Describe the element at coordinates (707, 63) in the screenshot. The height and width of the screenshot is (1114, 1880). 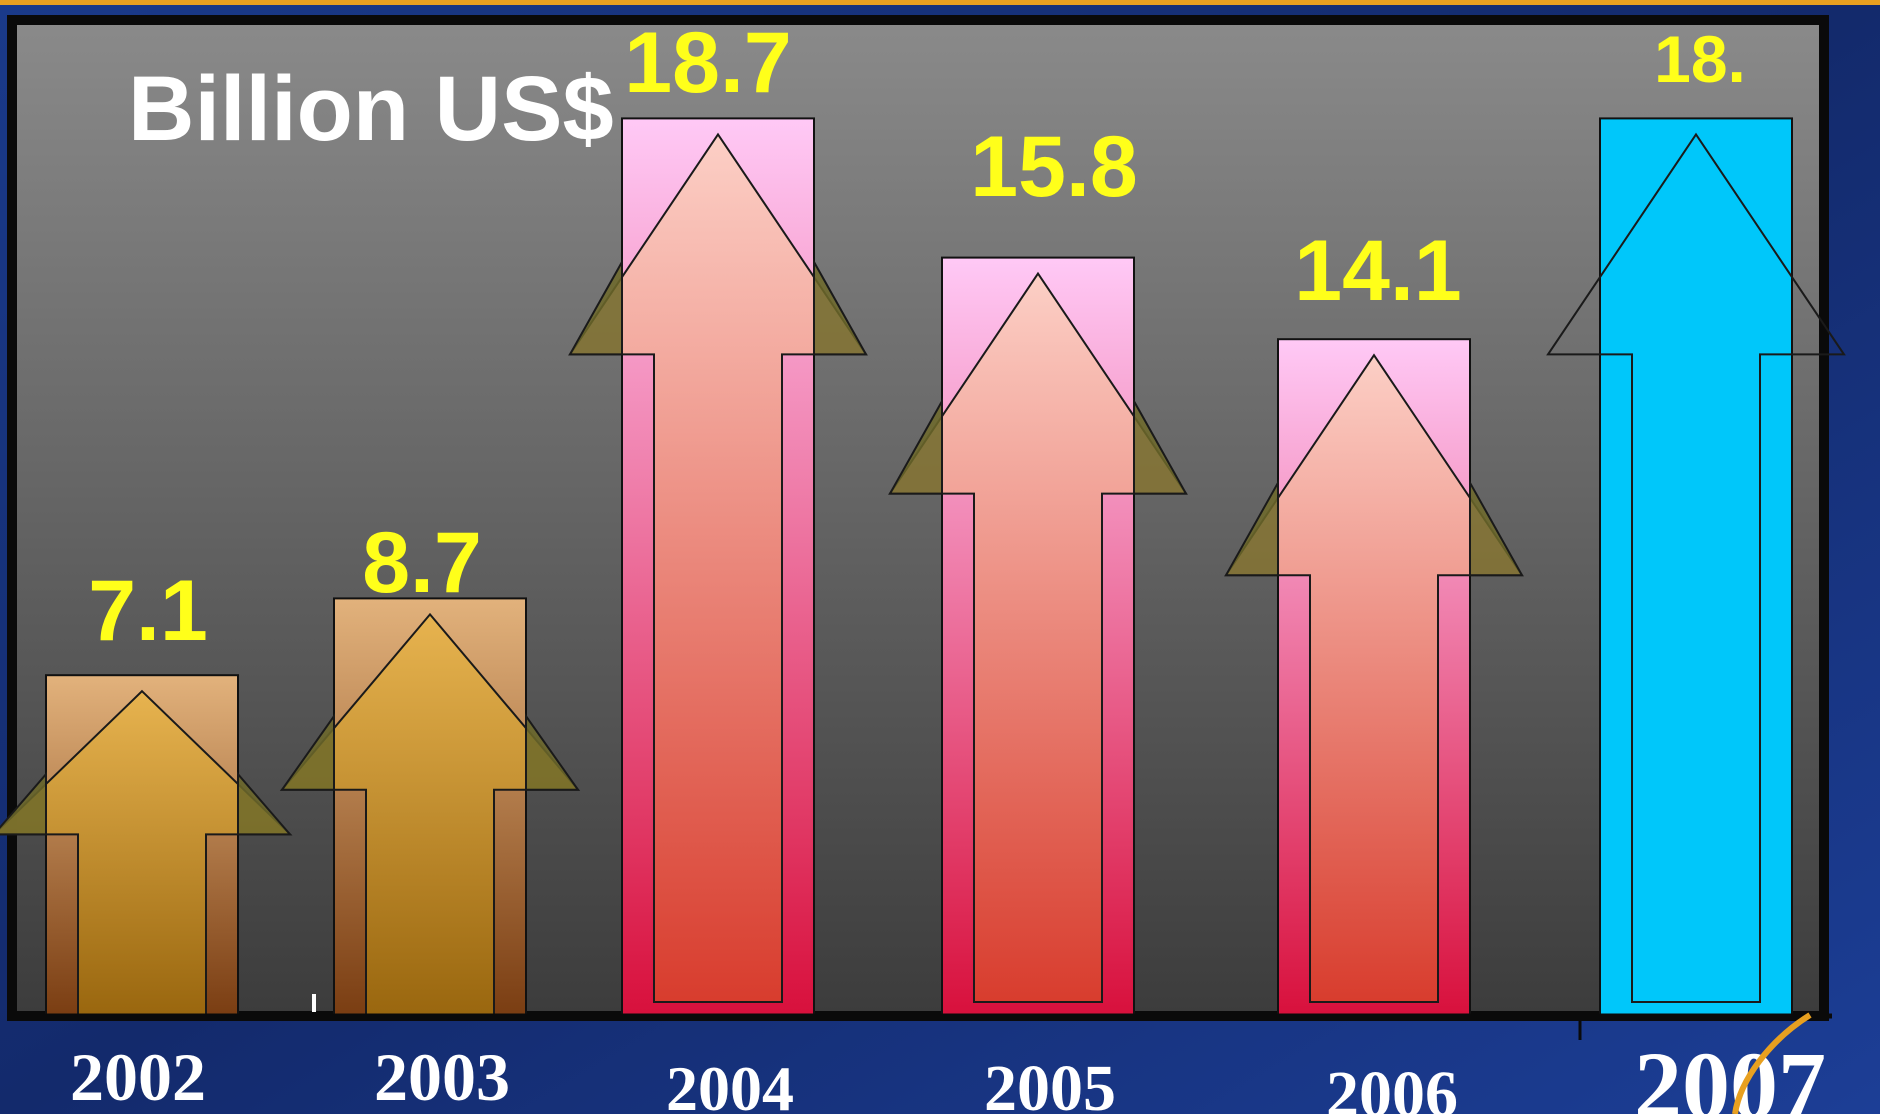
I see `value-label-2004: 18.7` at that location.